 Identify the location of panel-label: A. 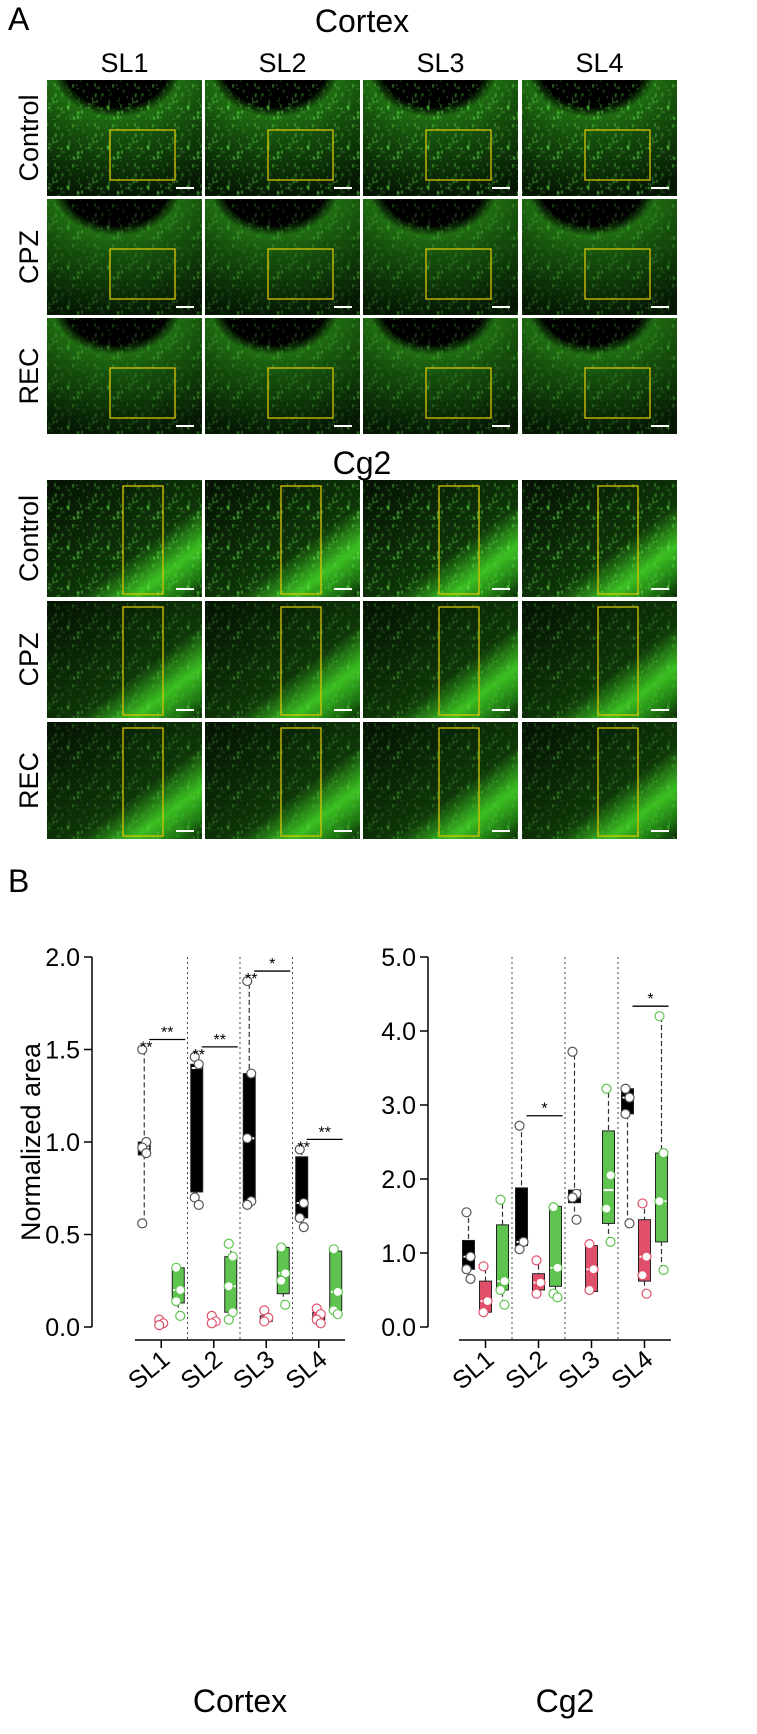
(19, 19).